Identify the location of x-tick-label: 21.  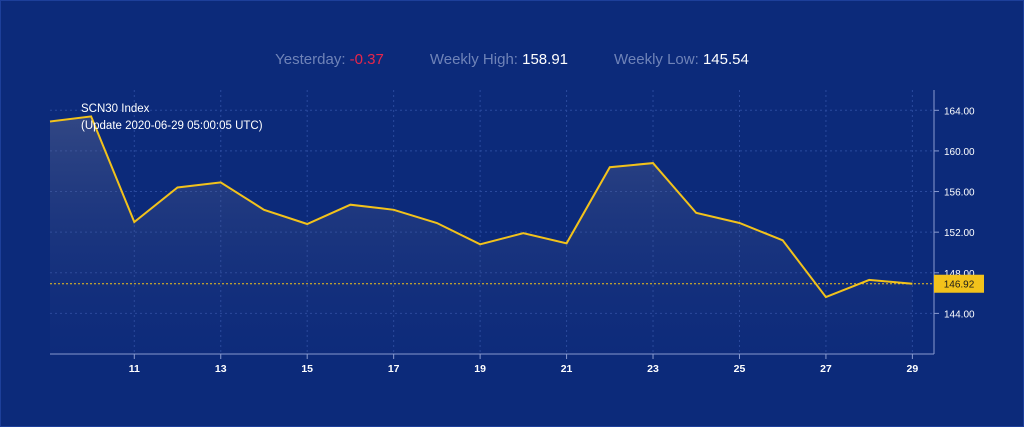
(567, 369).